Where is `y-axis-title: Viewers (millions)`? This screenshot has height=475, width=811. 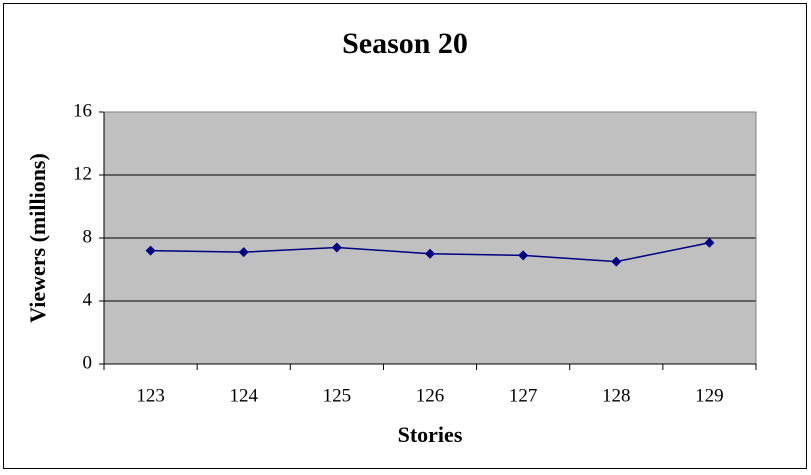 y-axis-title: Viewers (millions) is located at coordinates (37, 238).